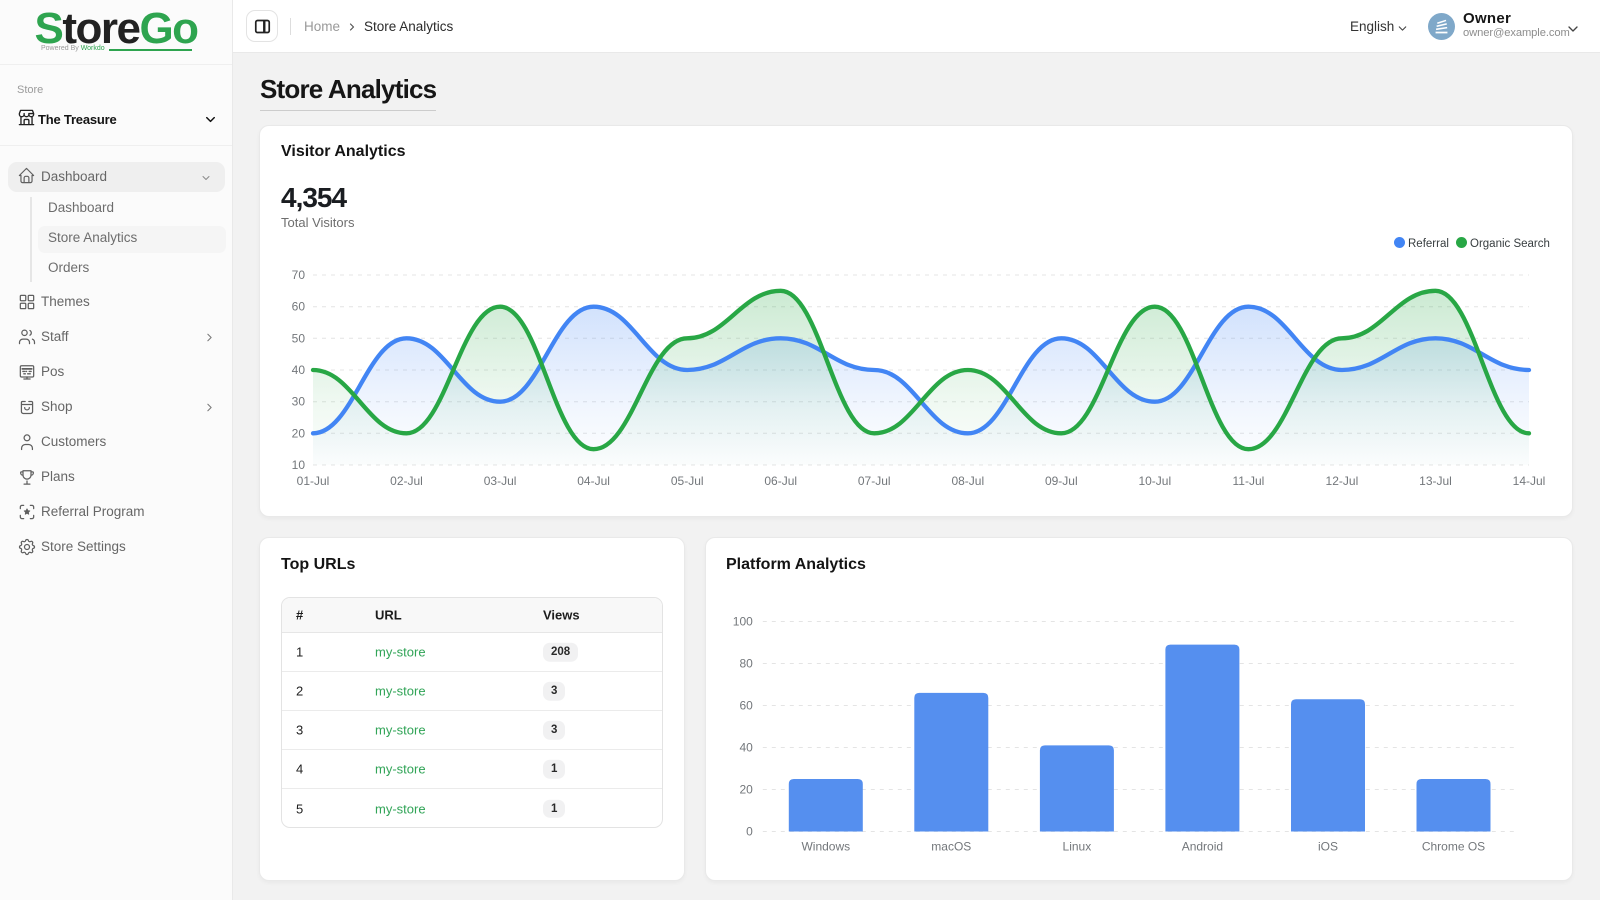 The image size is (1600, 900). I want to click on svg-text: 04-Jul, so click(593, 481).